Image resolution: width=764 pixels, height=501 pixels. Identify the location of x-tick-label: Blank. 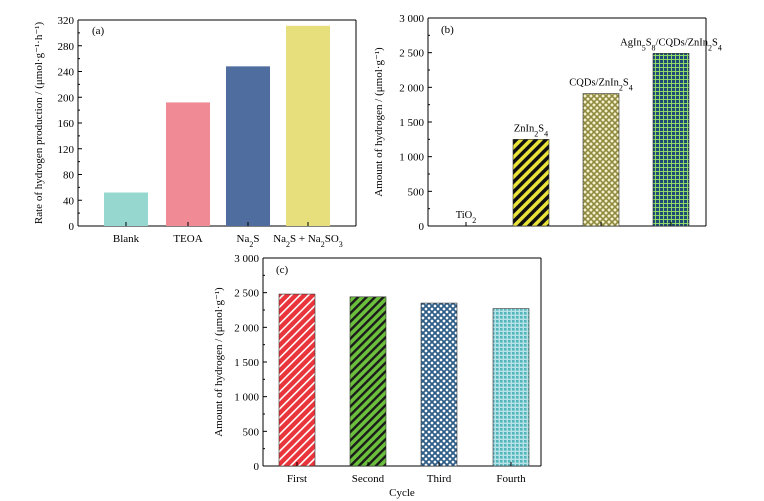
(126, 239).